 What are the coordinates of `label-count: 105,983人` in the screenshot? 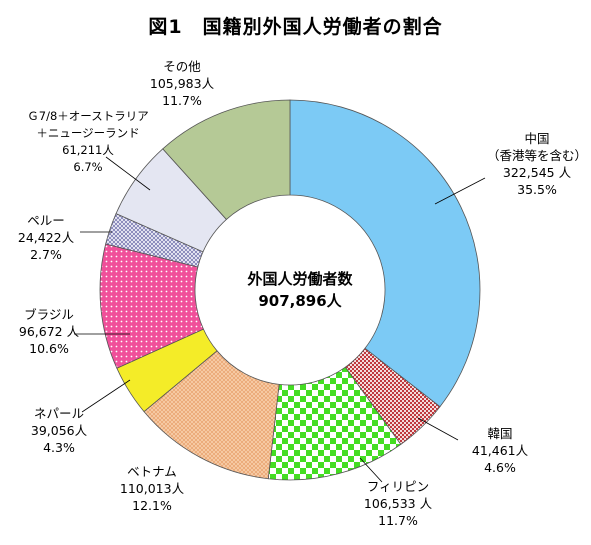 It's located at (182, 83).